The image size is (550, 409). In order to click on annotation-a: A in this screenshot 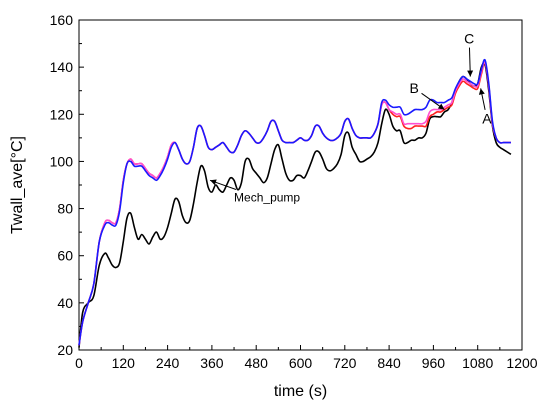, I will do `click(487, 119)`.